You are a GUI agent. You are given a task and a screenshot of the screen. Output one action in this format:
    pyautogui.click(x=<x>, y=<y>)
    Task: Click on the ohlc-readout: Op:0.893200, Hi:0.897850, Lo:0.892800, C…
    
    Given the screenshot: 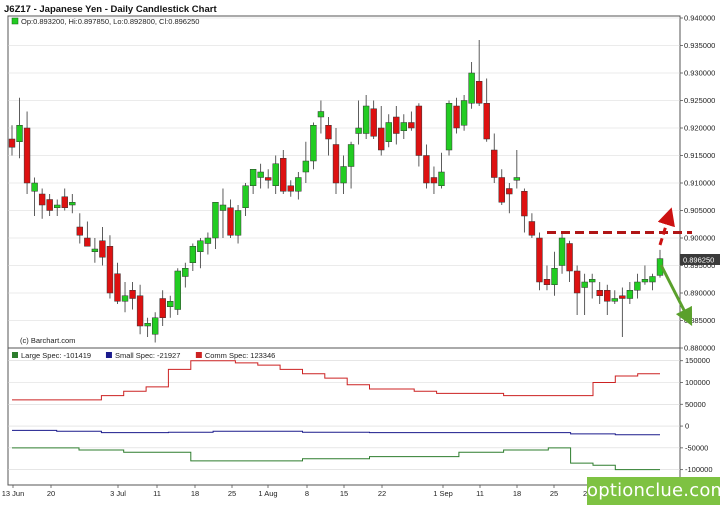 What is the action you would take?
    pyautogui.click(x=110, y=21)
    